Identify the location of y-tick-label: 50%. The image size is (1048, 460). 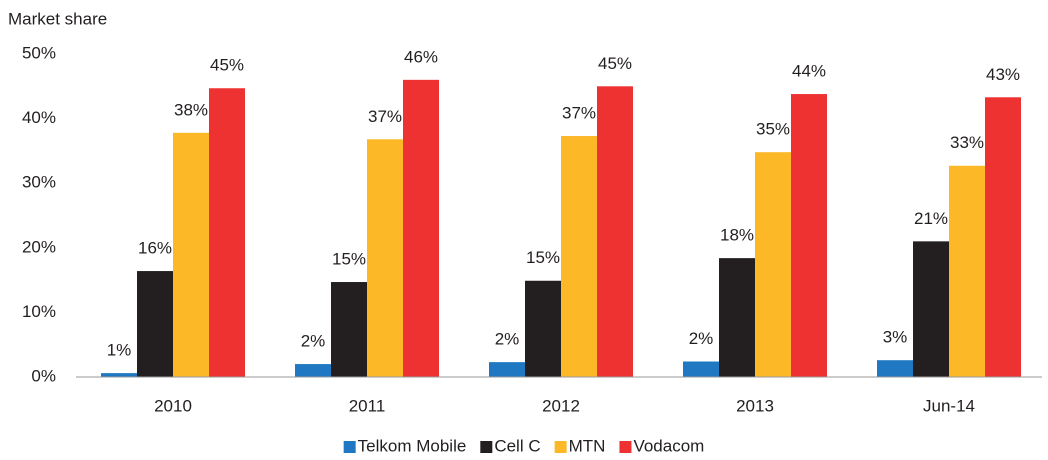
(39, 52).